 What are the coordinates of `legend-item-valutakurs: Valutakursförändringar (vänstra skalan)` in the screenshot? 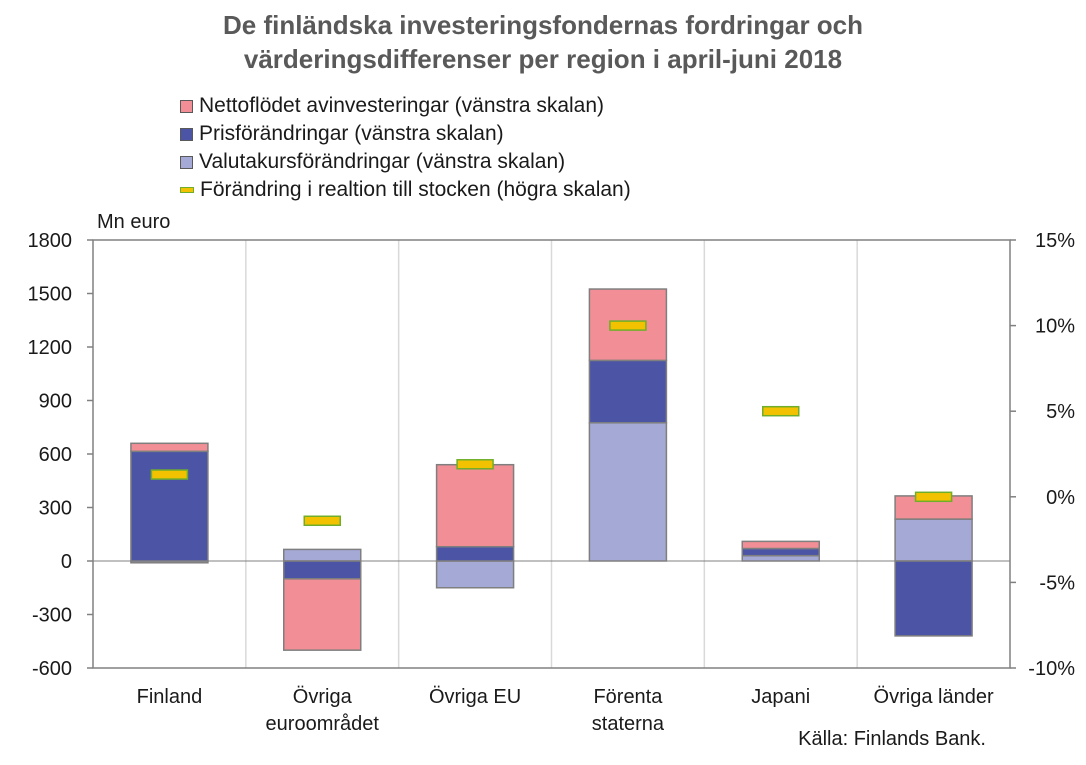 It's located at (405, 162).